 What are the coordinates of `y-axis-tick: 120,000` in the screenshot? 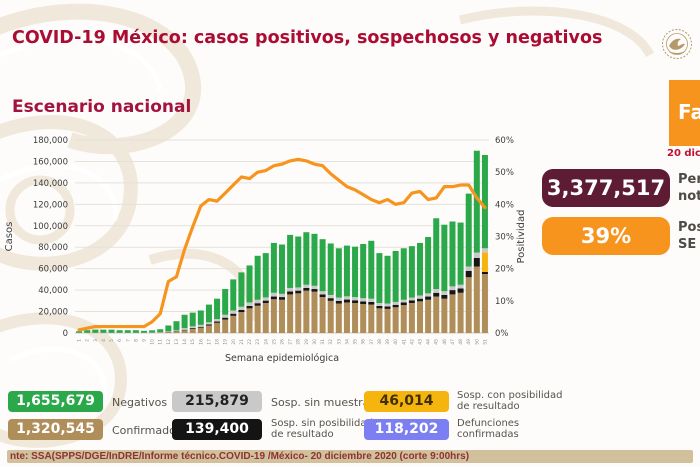 It's located at (50, 205).